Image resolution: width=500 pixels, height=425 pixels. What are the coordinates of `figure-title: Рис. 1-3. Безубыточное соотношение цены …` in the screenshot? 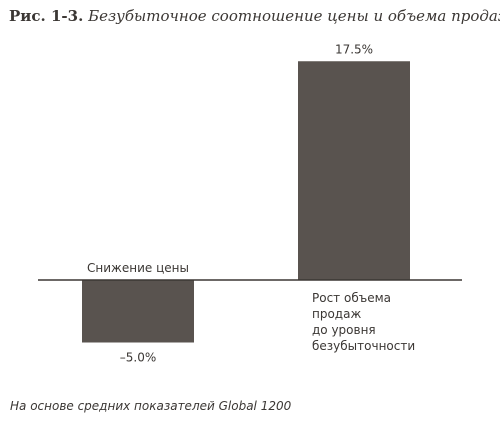 It's located at (254, 16).